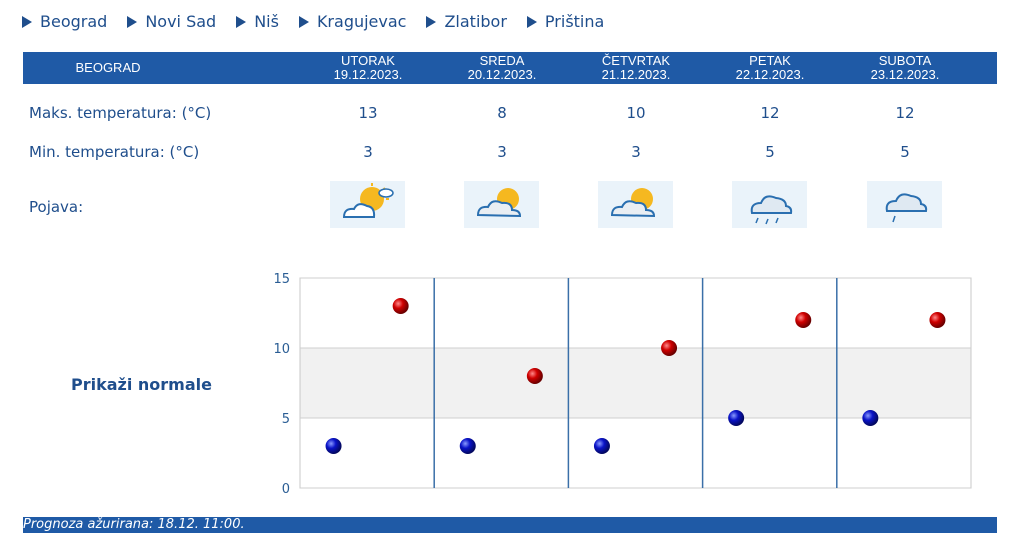 The width and height of the screenshot is (1024, 543). I want to click on nav-link-label: Priština, so click(574, 21).